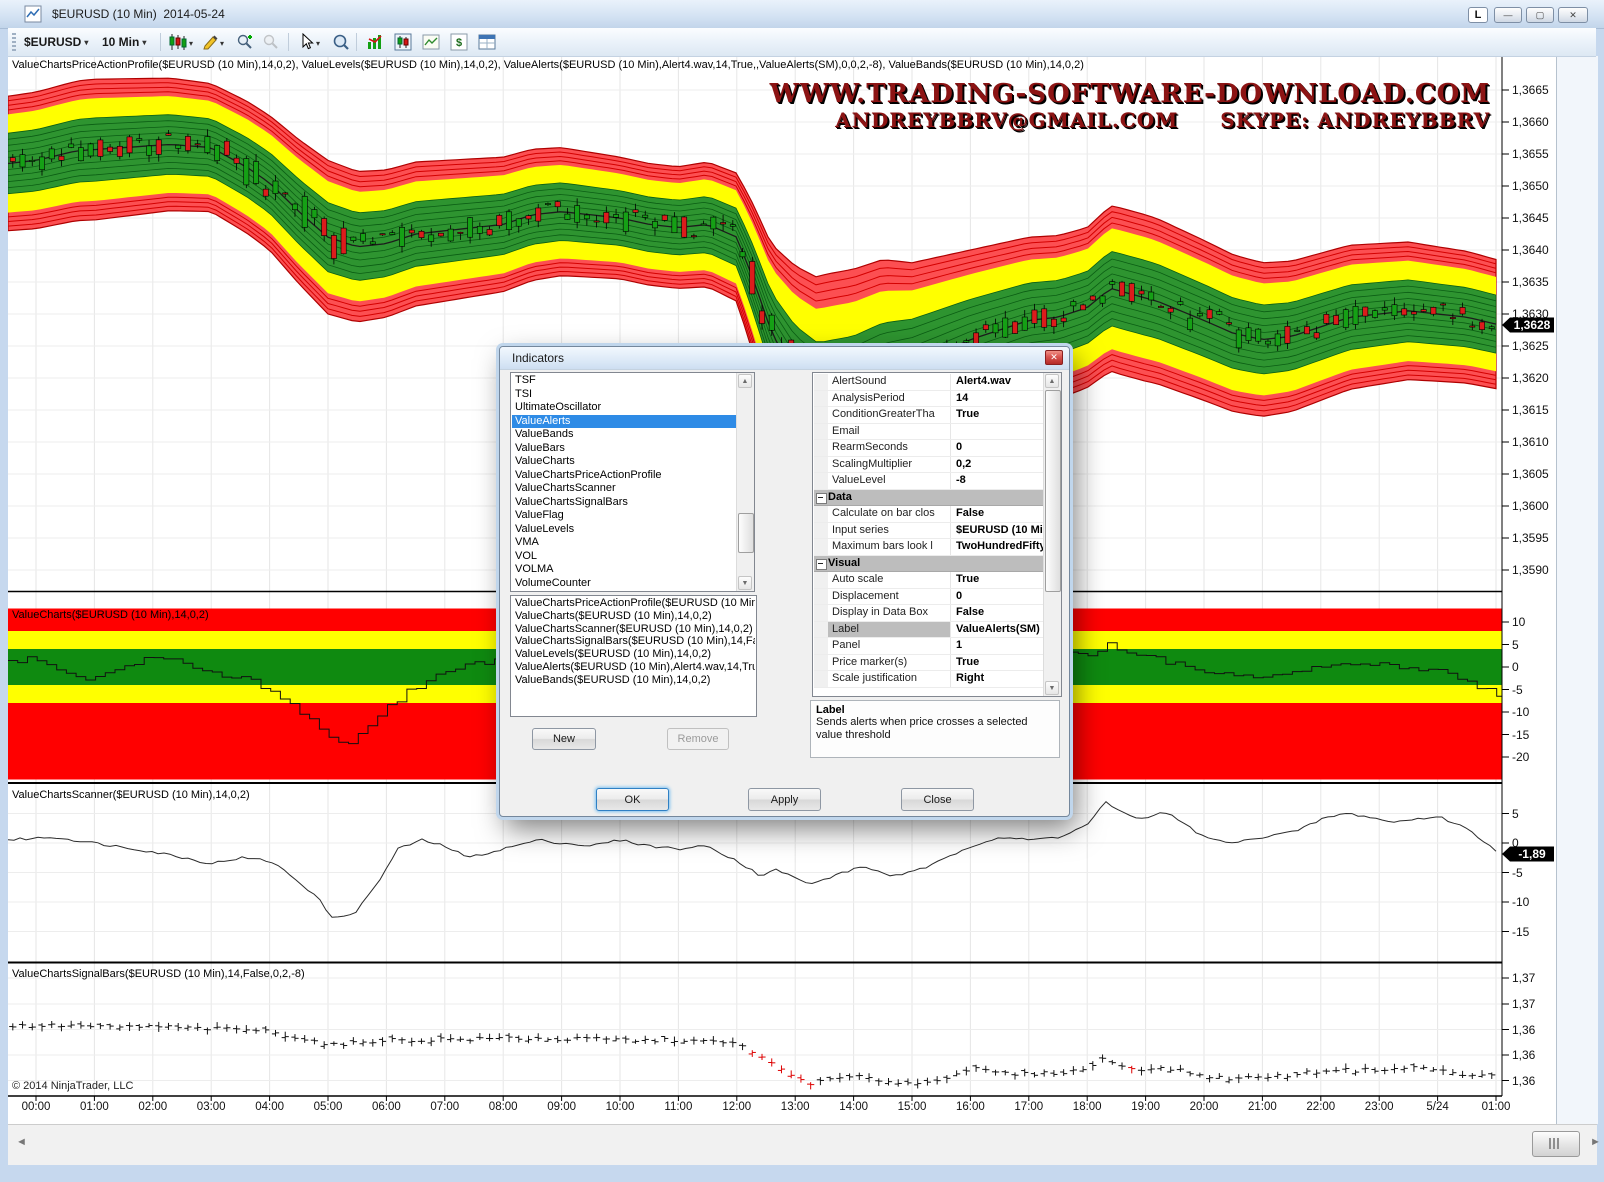 The width and height of the screenshot is (1604, 1182). I want to click on indicator-list-item: ValueCharts, so click(545, 461).